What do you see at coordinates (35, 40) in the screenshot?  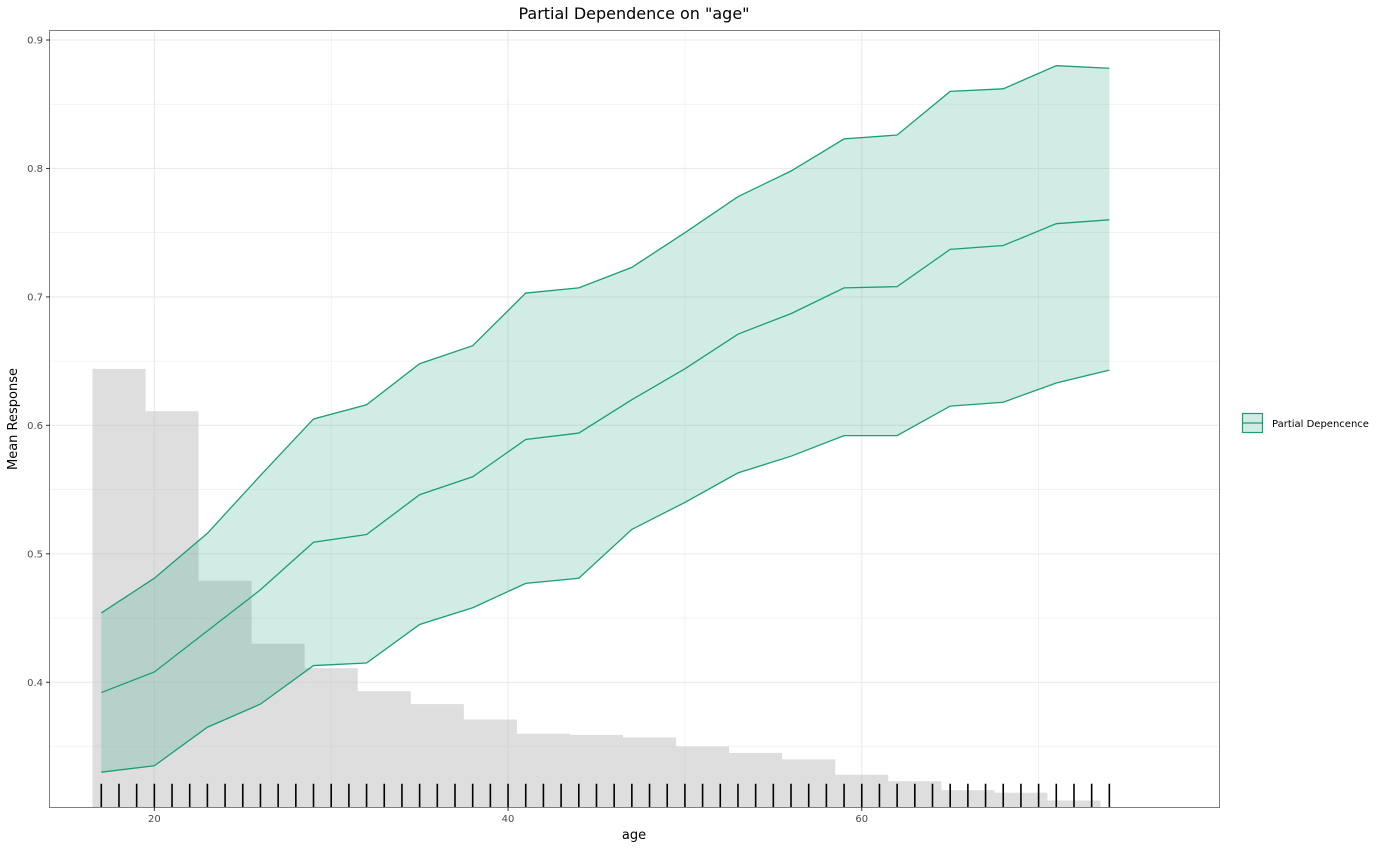 I see `y-tick-label-5: 0.9` at bounding box center [35, 40].